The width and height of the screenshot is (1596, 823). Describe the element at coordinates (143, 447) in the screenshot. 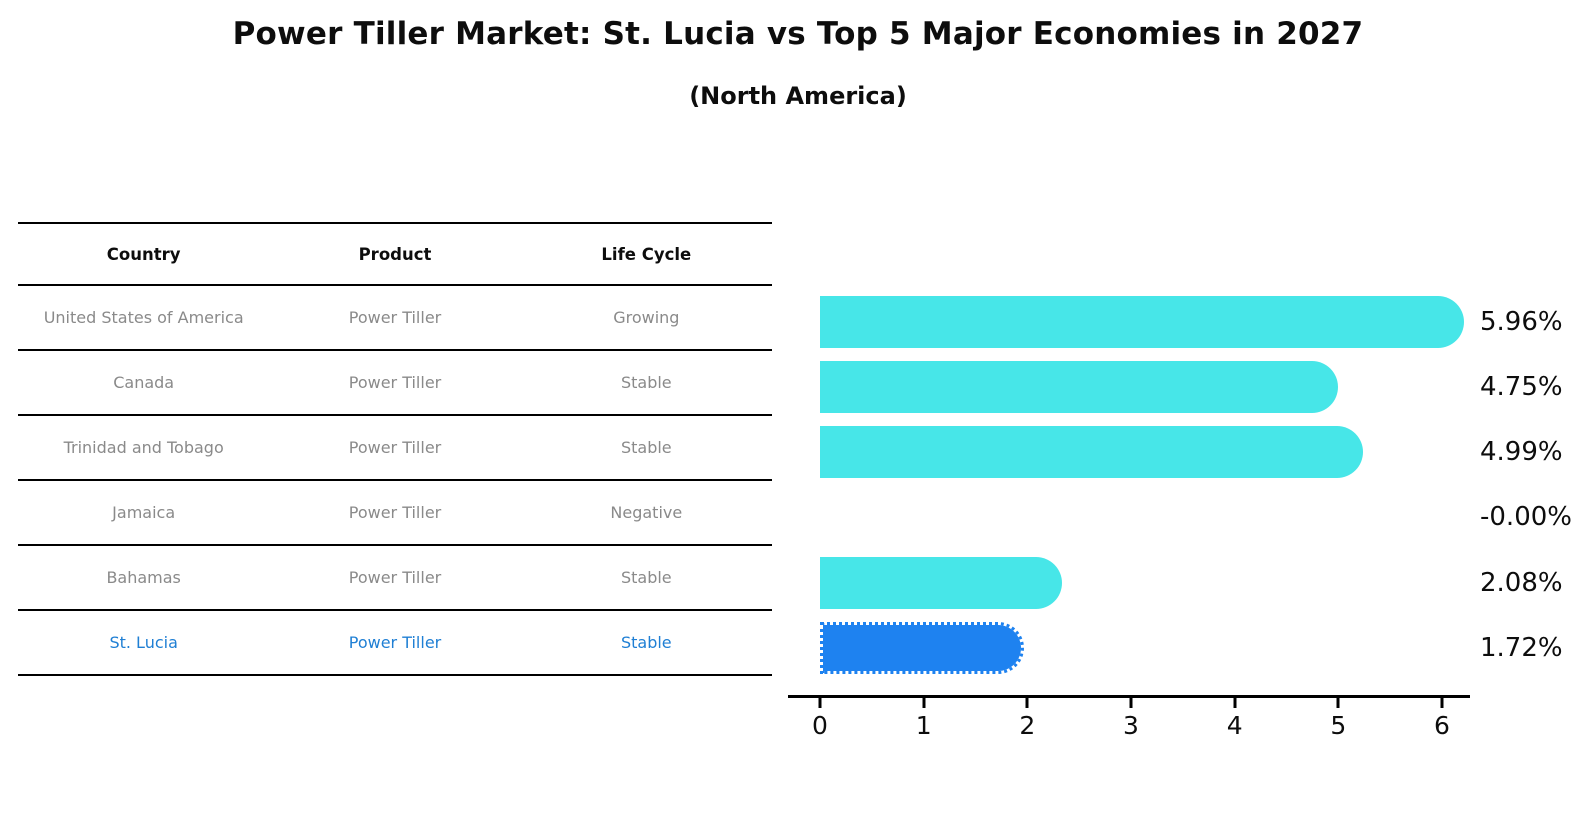

I see `table-cell-country: Trinidad and Tobago` at that location.